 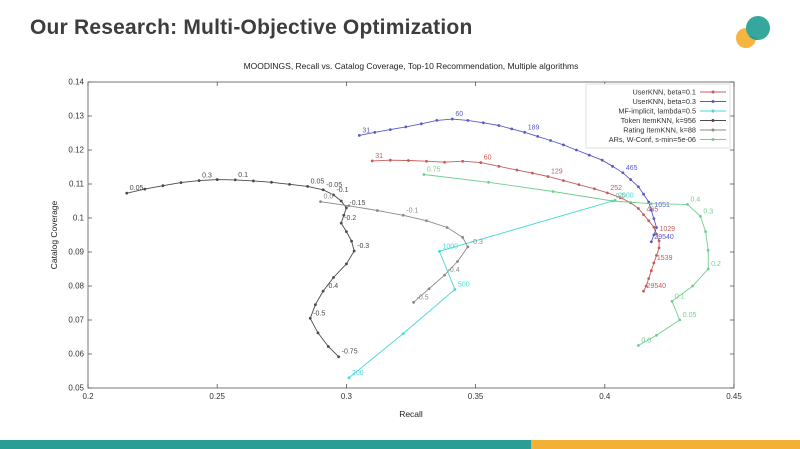 What do you see at coordinates (450, 246) in the screenshot?
I see `point-label: 1000` at bounding box center [450, 246].